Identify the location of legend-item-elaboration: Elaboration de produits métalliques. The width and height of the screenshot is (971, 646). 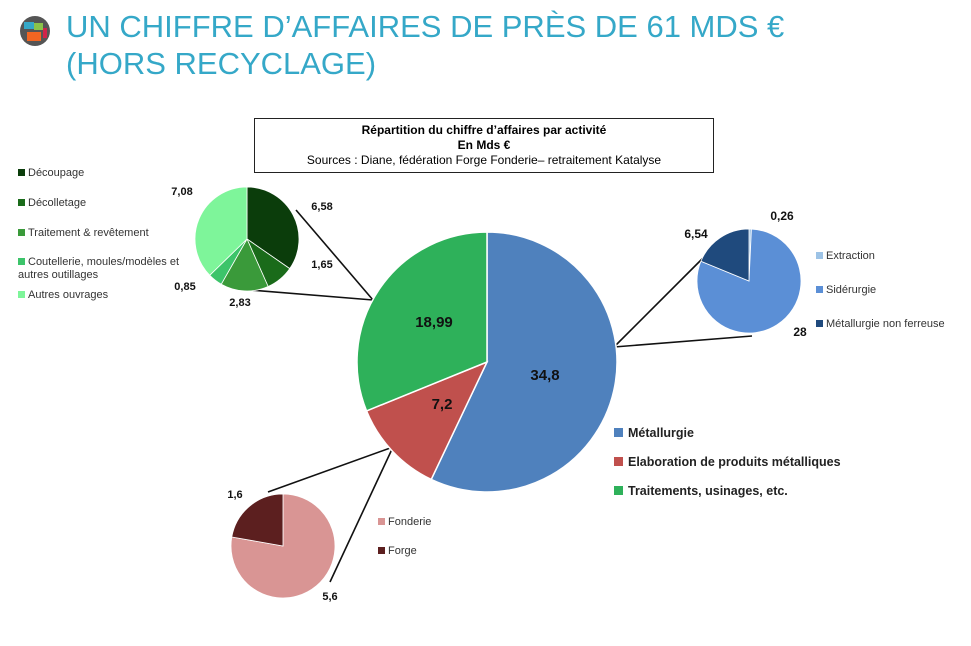
(727, 462).